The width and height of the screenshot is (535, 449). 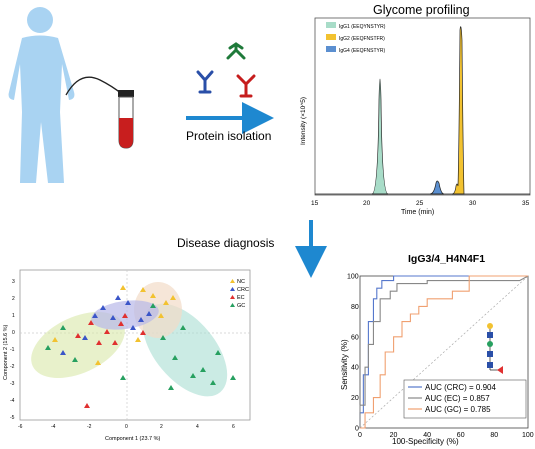 What do you see at coordinates (417, 212) in the screenshot?
I see `chromatogram-xlabel: Time (min)` at bounding box center [417, 212].